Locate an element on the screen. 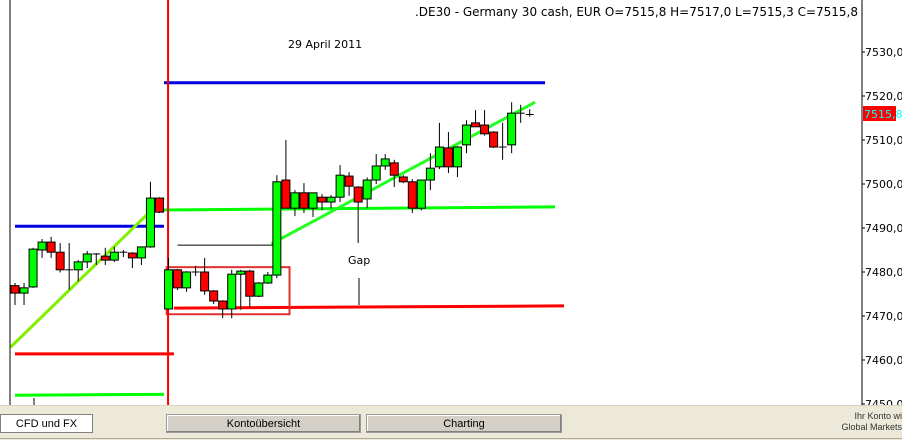 Image resolution: width=902 pixels, height=440 pixels. support-green-today-line is located at coordinates (359, 208).